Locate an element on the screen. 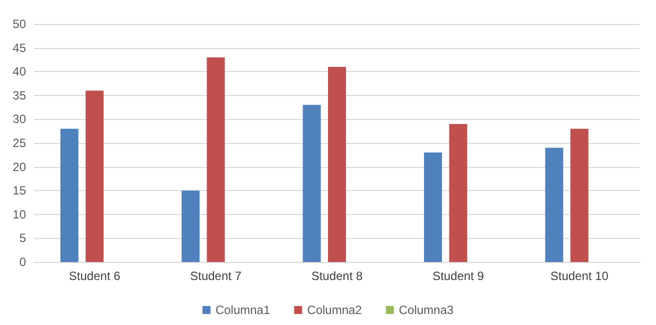  y-tick-label: 45 is located at coordinates (19, 47).